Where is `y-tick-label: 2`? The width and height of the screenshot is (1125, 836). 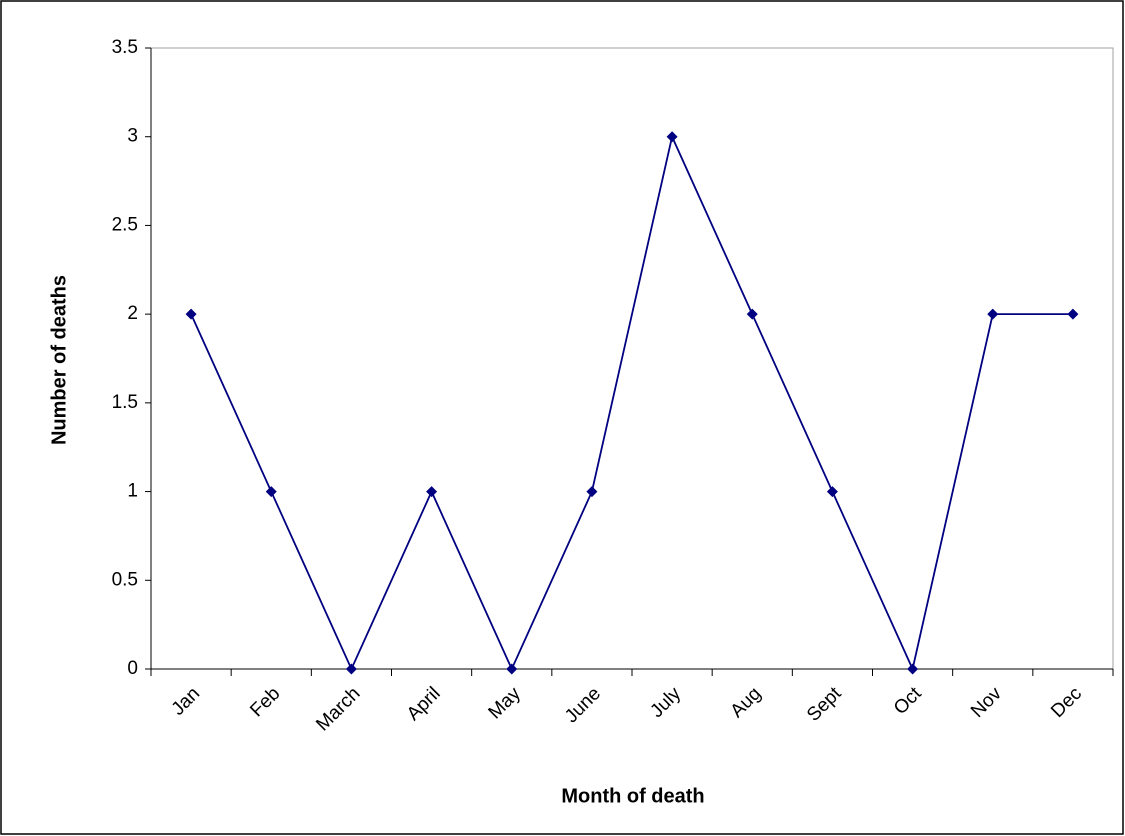
y-tick-label: 2 is located at coordinates (132, 313).